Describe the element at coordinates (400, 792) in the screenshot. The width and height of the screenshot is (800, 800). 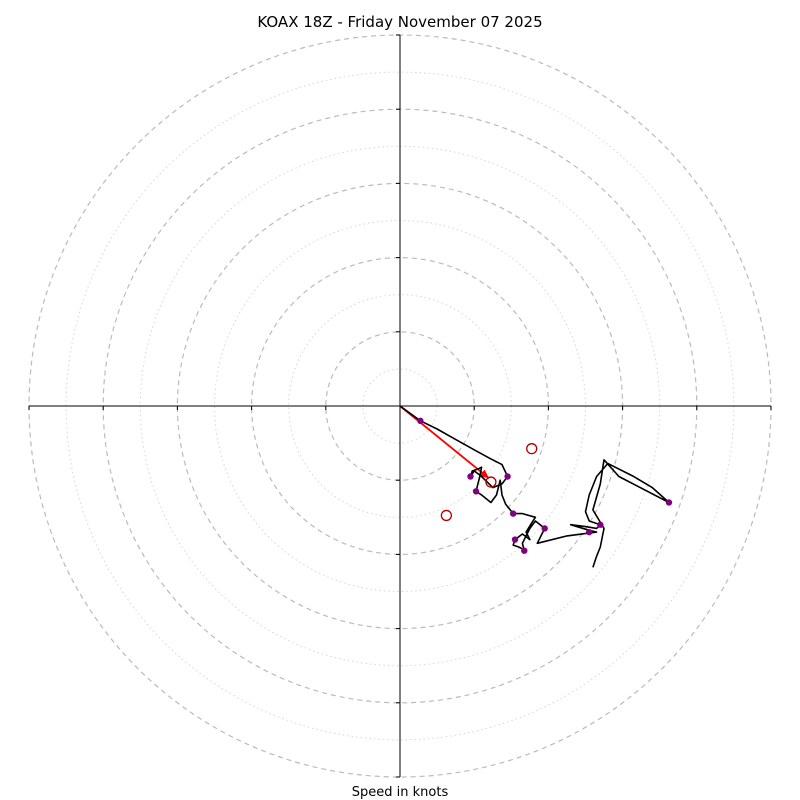
I see `x-axis-label: Speed in knots` at that location.